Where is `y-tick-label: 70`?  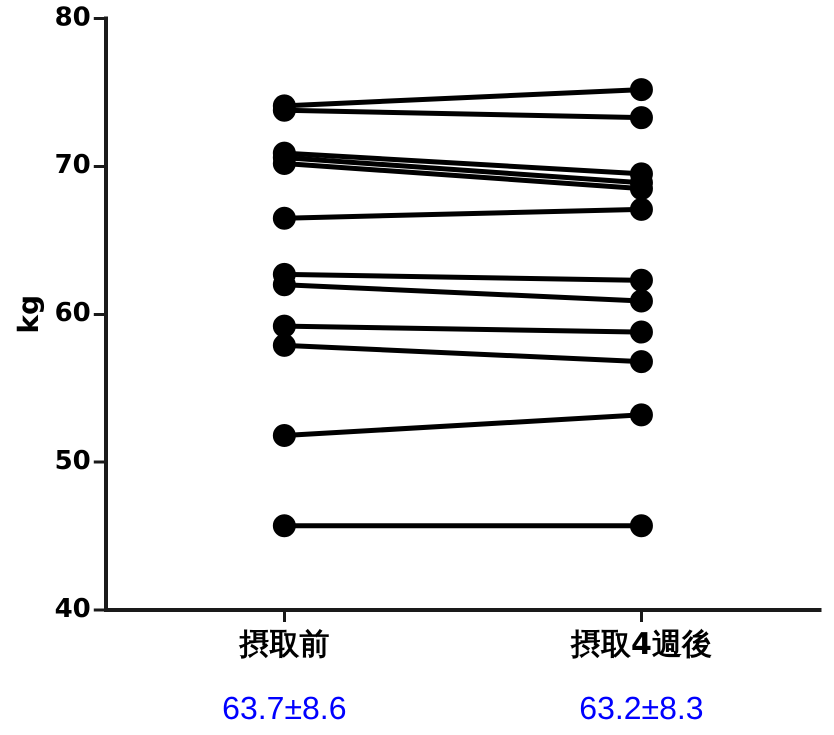
y-tick-label: 70 is located at coordinates (72, 165).